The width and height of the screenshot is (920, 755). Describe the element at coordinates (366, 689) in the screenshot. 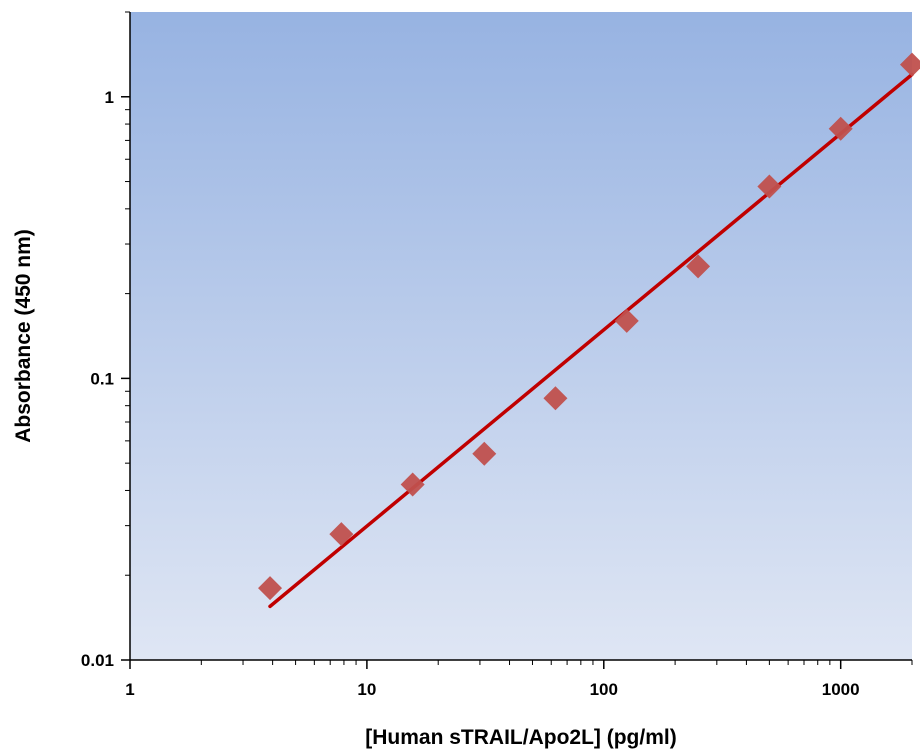

I see `x-tick-label: 10` at that location.